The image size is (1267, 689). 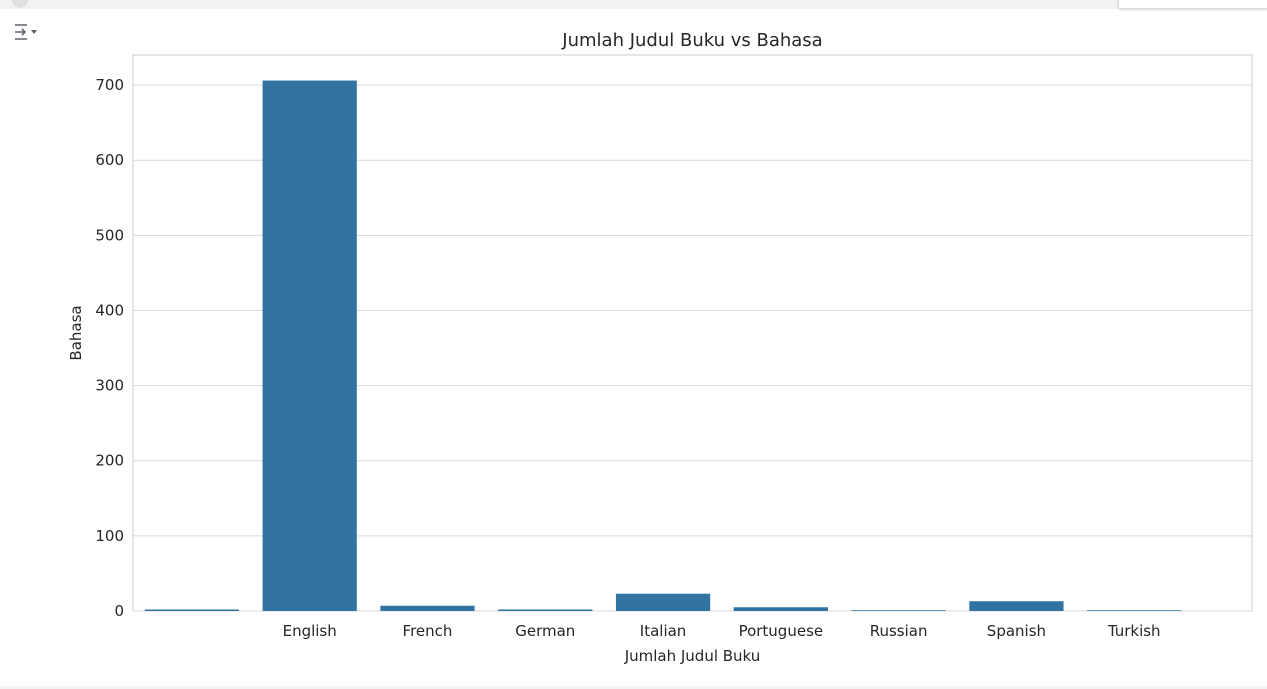 I want to click on notebook-top-bar, so click(x=633, y=4).